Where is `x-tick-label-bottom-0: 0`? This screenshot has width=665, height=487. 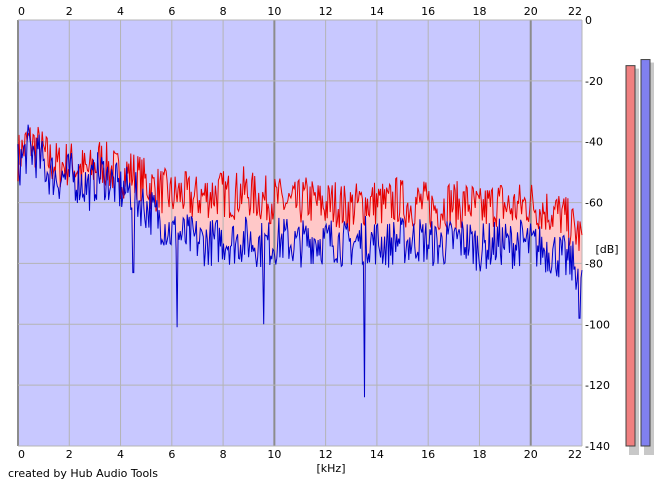 x-tick-label-bottom-0: 0 is located at coordinates (21, 454).